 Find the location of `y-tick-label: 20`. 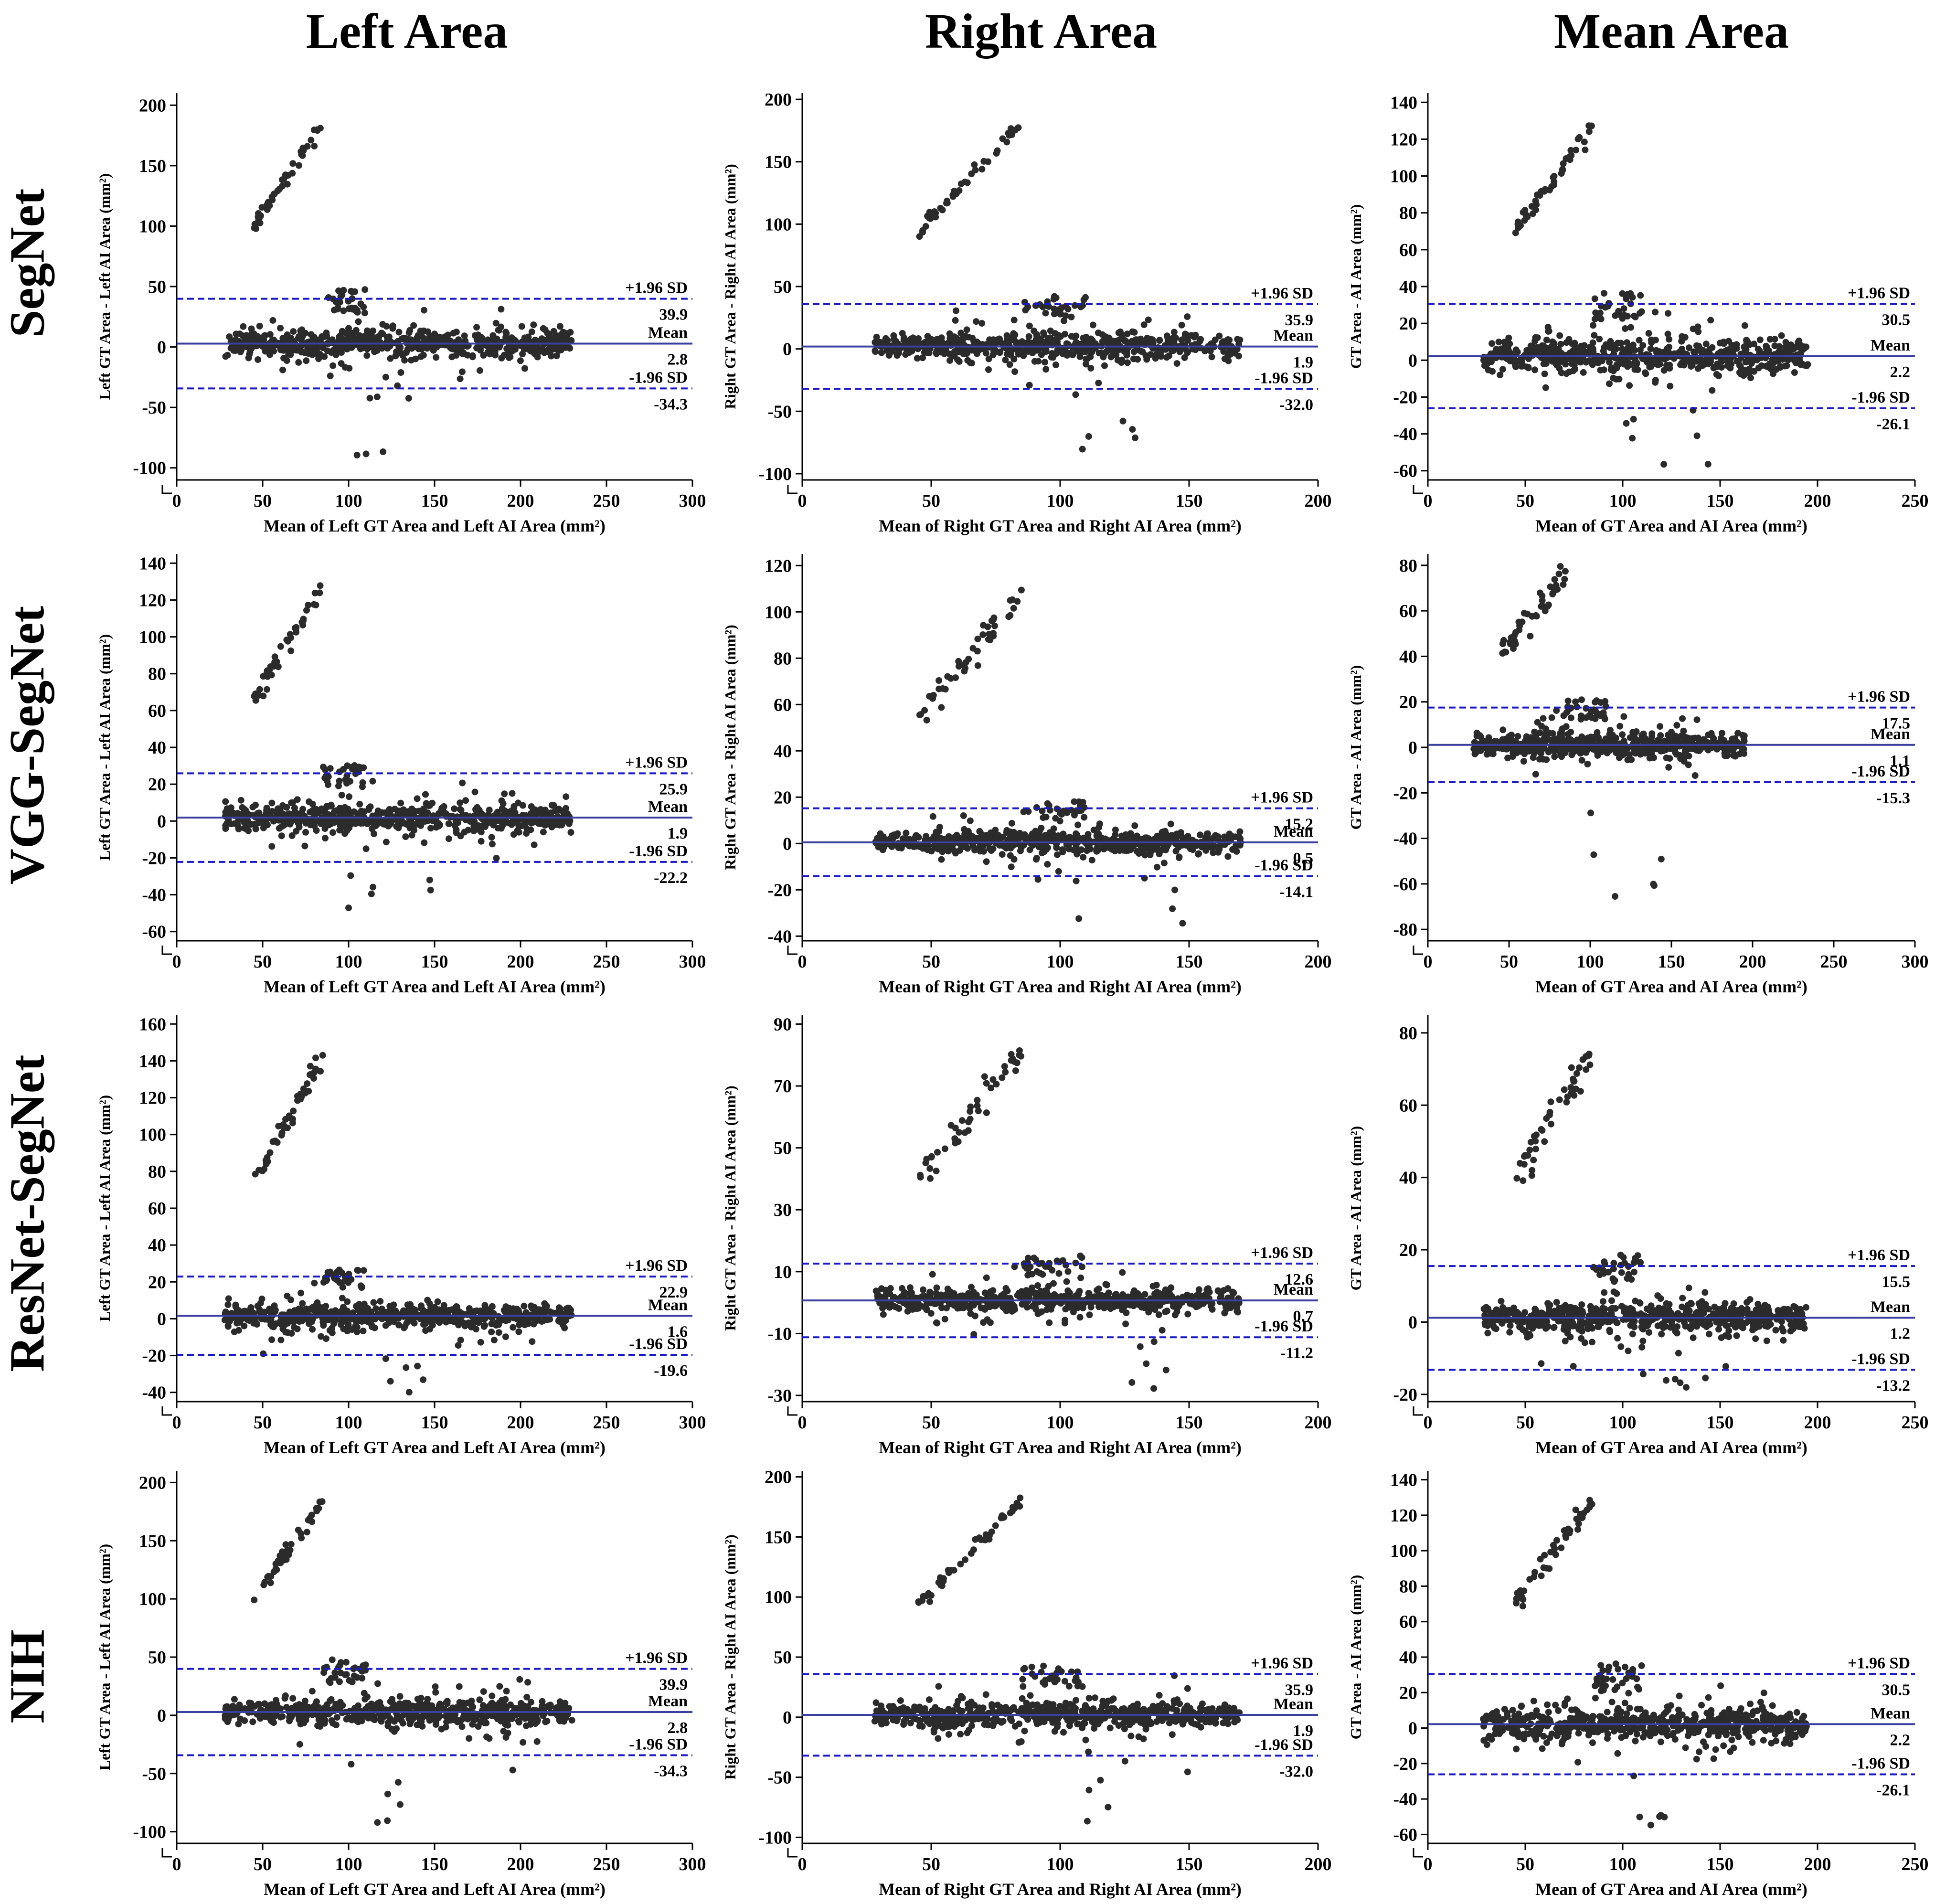

y-tick-label: 20 is located at coordinates (157, 785).